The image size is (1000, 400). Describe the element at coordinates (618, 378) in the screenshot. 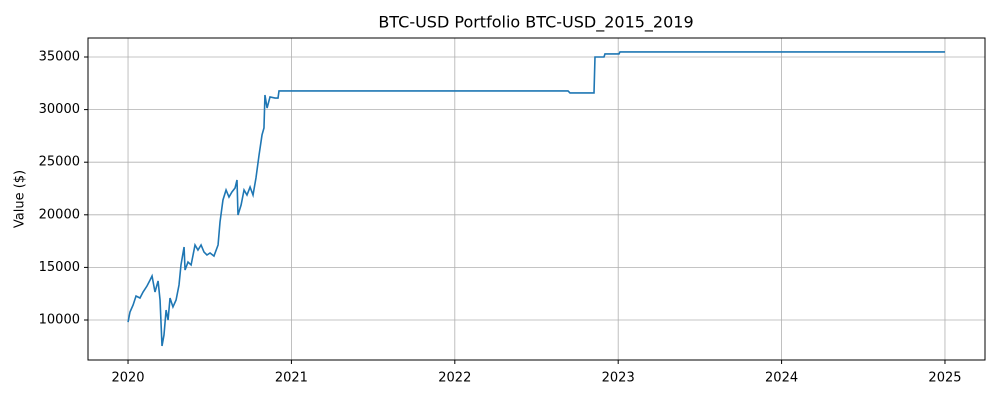

I see `x-tick-label: 2023` at that location.